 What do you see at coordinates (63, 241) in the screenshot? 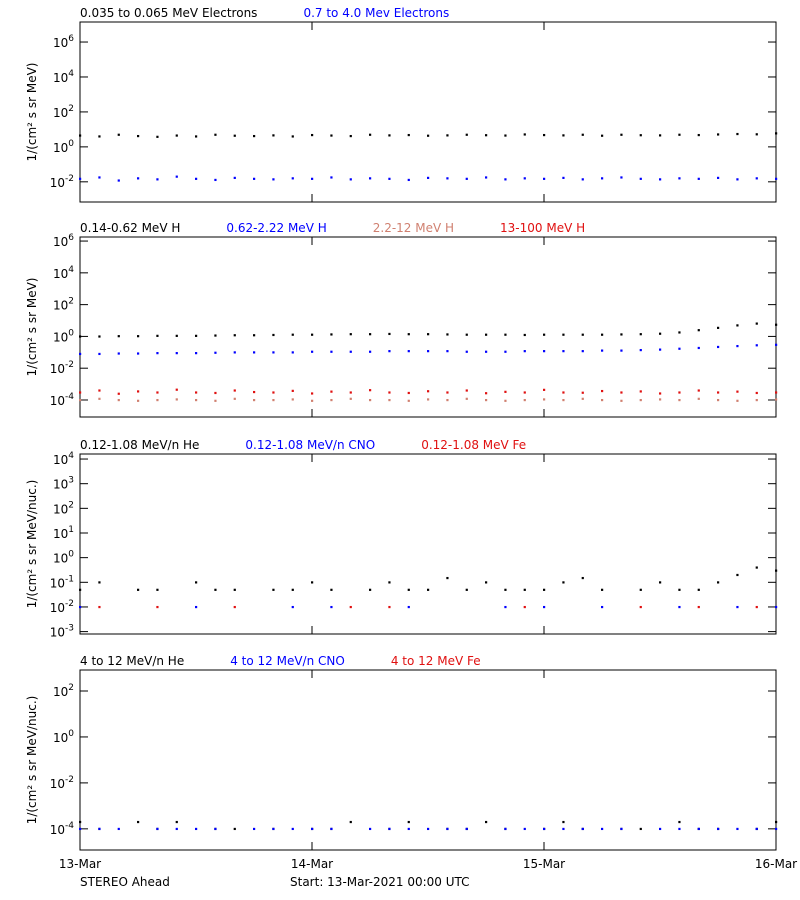
I see `y-tick-label: 10⁶` at bounding box center [63, 241].